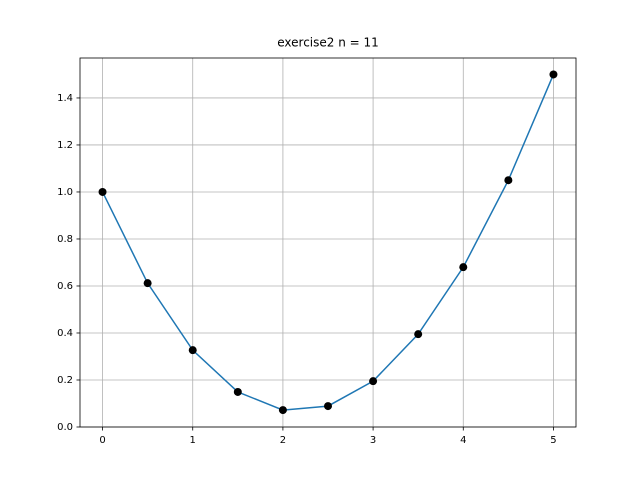 This screenshot has height=480, width=640. What do you see at coordinates (65, 427) in the screenshot?
I see `y-tick-label: 0.0` at bounding box center [65, 427].